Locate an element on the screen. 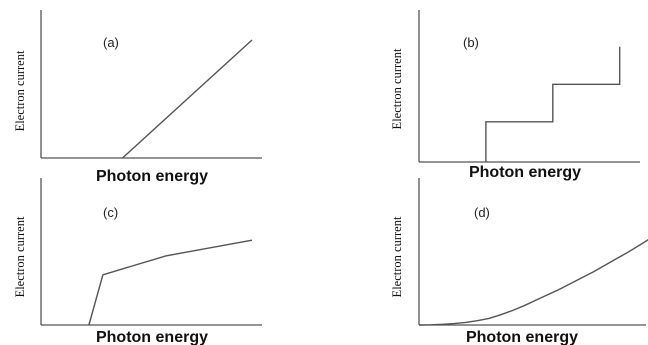  panel-label: (b) is located at coordinates (471, 42).